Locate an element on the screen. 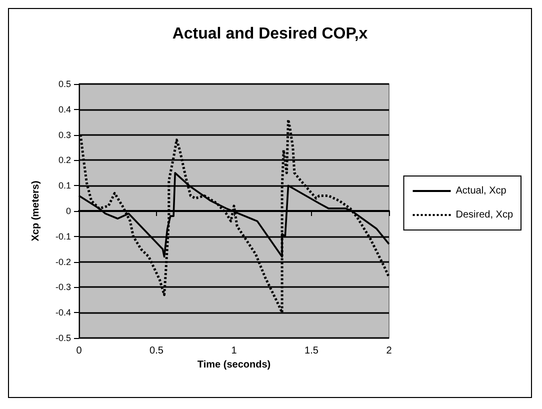 Image resolution: width=542 pixels, height=409 pixels. x-tick-label: 0 is located at coordinates (79, 351).